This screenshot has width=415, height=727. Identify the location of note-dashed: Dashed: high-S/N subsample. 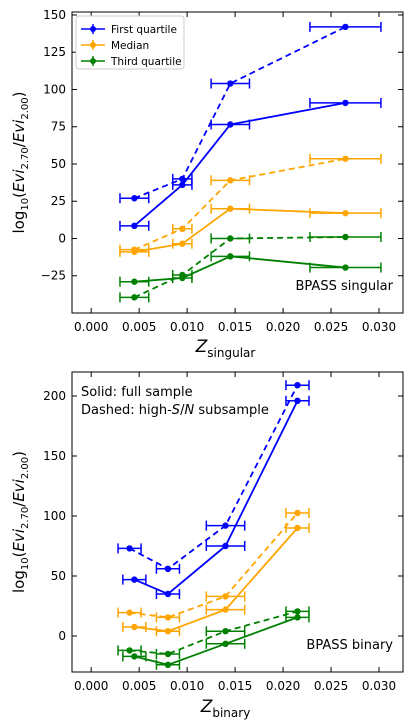
(175, 410).